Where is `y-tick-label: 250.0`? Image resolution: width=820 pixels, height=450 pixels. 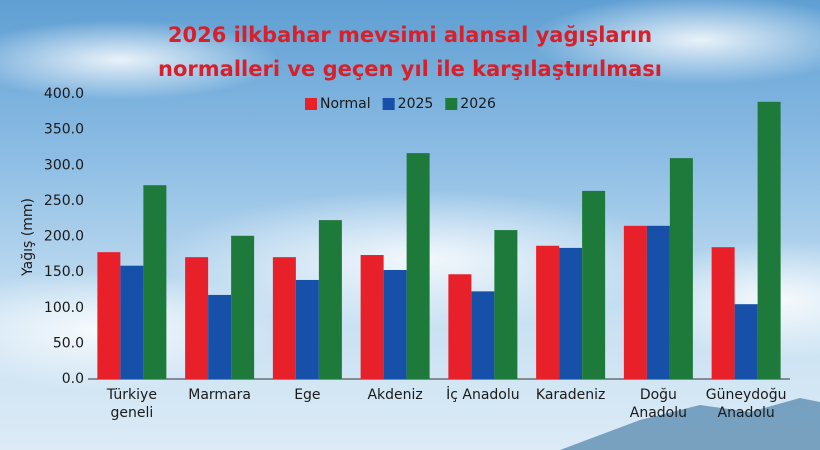 y-tick-label: 250.0 is located at coordinates (64, 201).